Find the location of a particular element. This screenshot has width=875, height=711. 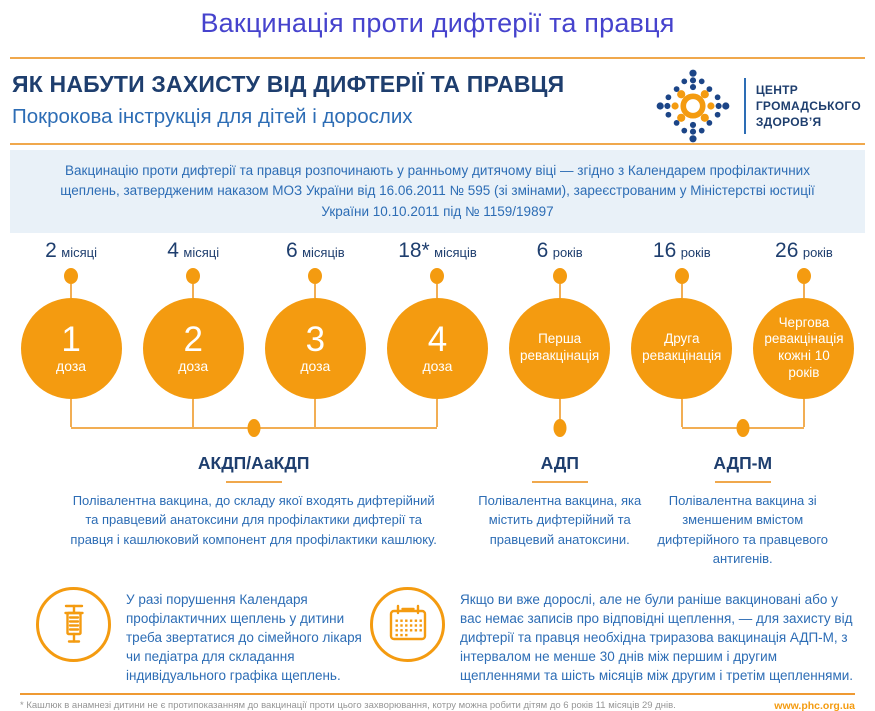

age-label: 4 місяці is located at coordinates (193, 252).